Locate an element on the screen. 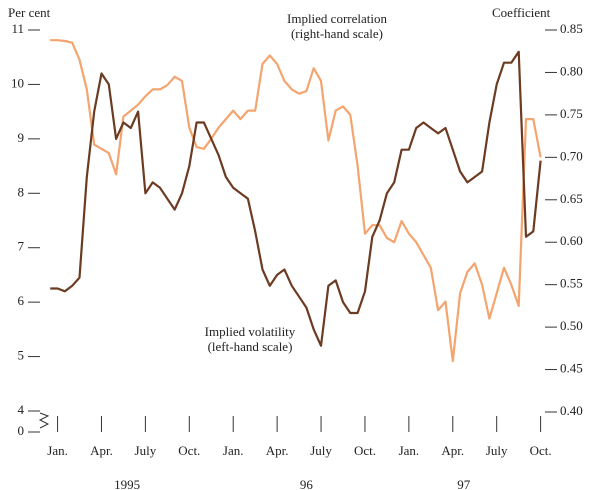  annotation: (left-hand scale) is located at coordinates (250, 346).